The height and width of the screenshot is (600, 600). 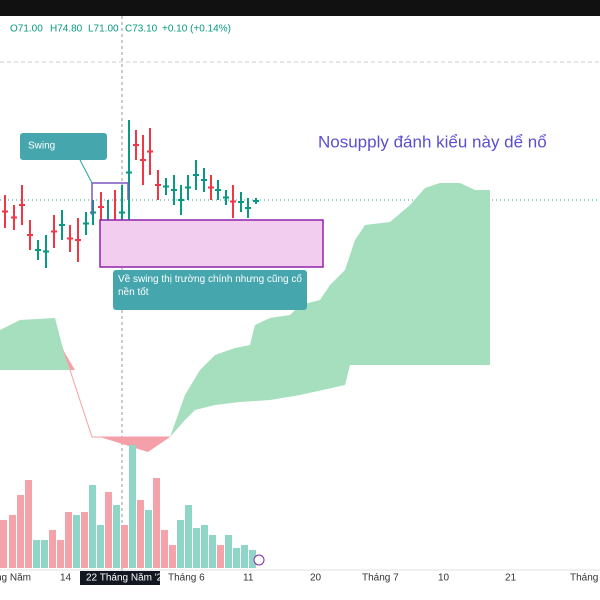 I want to click on time-label: Tháng 8, so click(x=585, y=578).